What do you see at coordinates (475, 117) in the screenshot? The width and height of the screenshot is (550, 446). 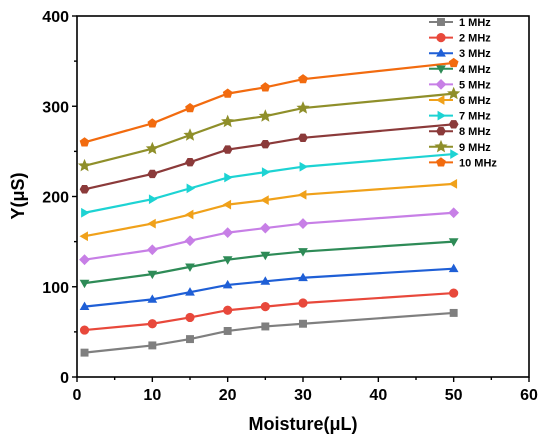 I see `legend-label: 7 MHz` at bounding box center [475, 117].